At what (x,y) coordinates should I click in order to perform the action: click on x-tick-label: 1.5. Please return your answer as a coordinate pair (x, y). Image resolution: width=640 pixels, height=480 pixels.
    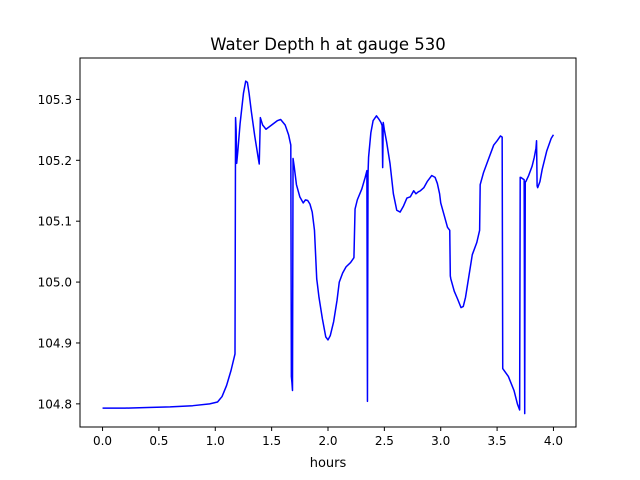
    Looking at the image, I should click on (271, 441).